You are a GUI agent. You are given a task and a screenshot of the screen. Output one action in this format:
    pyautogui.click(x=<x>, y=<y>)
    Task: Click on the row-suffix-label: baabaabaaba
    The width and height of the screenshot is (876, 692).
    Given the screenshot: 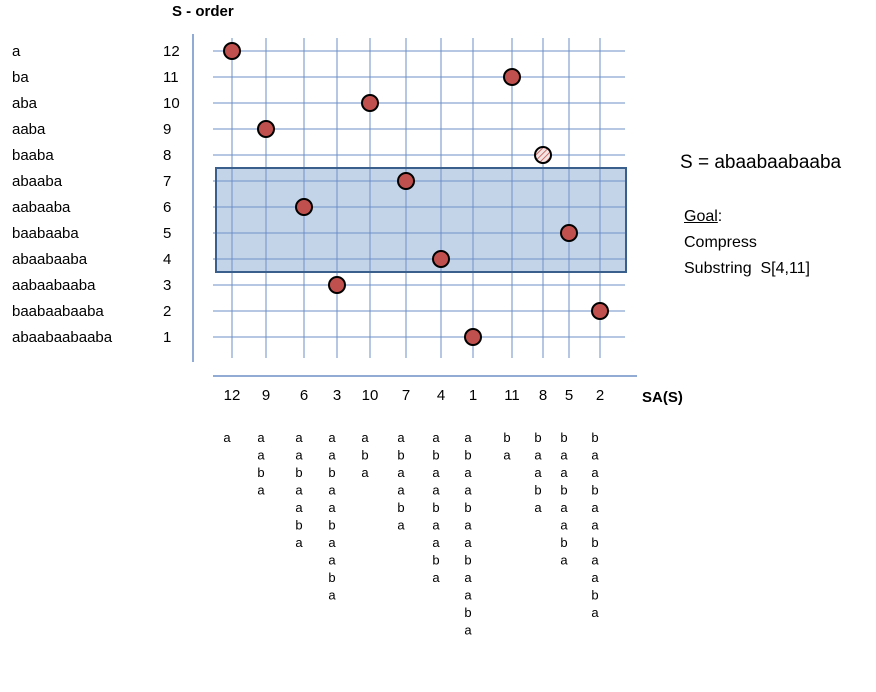 What is the action you would take?
    pyautogui.click(x=58, y=311)
    